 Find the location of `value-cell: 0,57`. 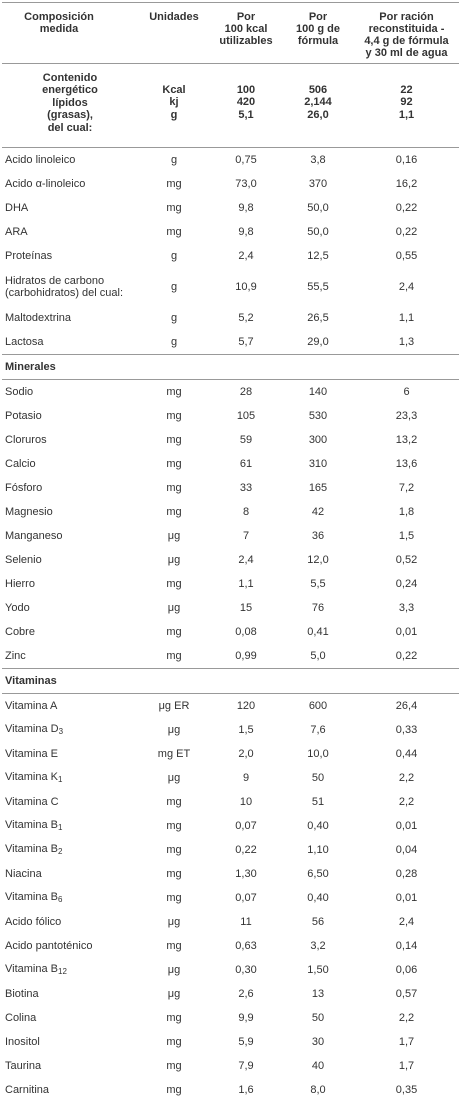

value-cell: 0,57 is located at coordinates (406, 993).